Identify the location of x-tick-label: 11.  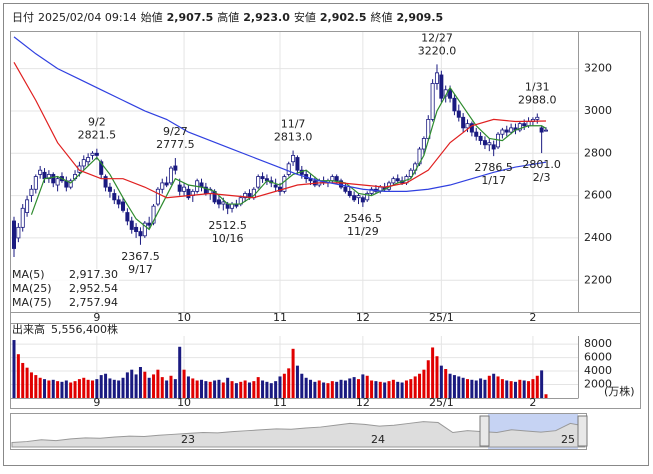
(280, 402).